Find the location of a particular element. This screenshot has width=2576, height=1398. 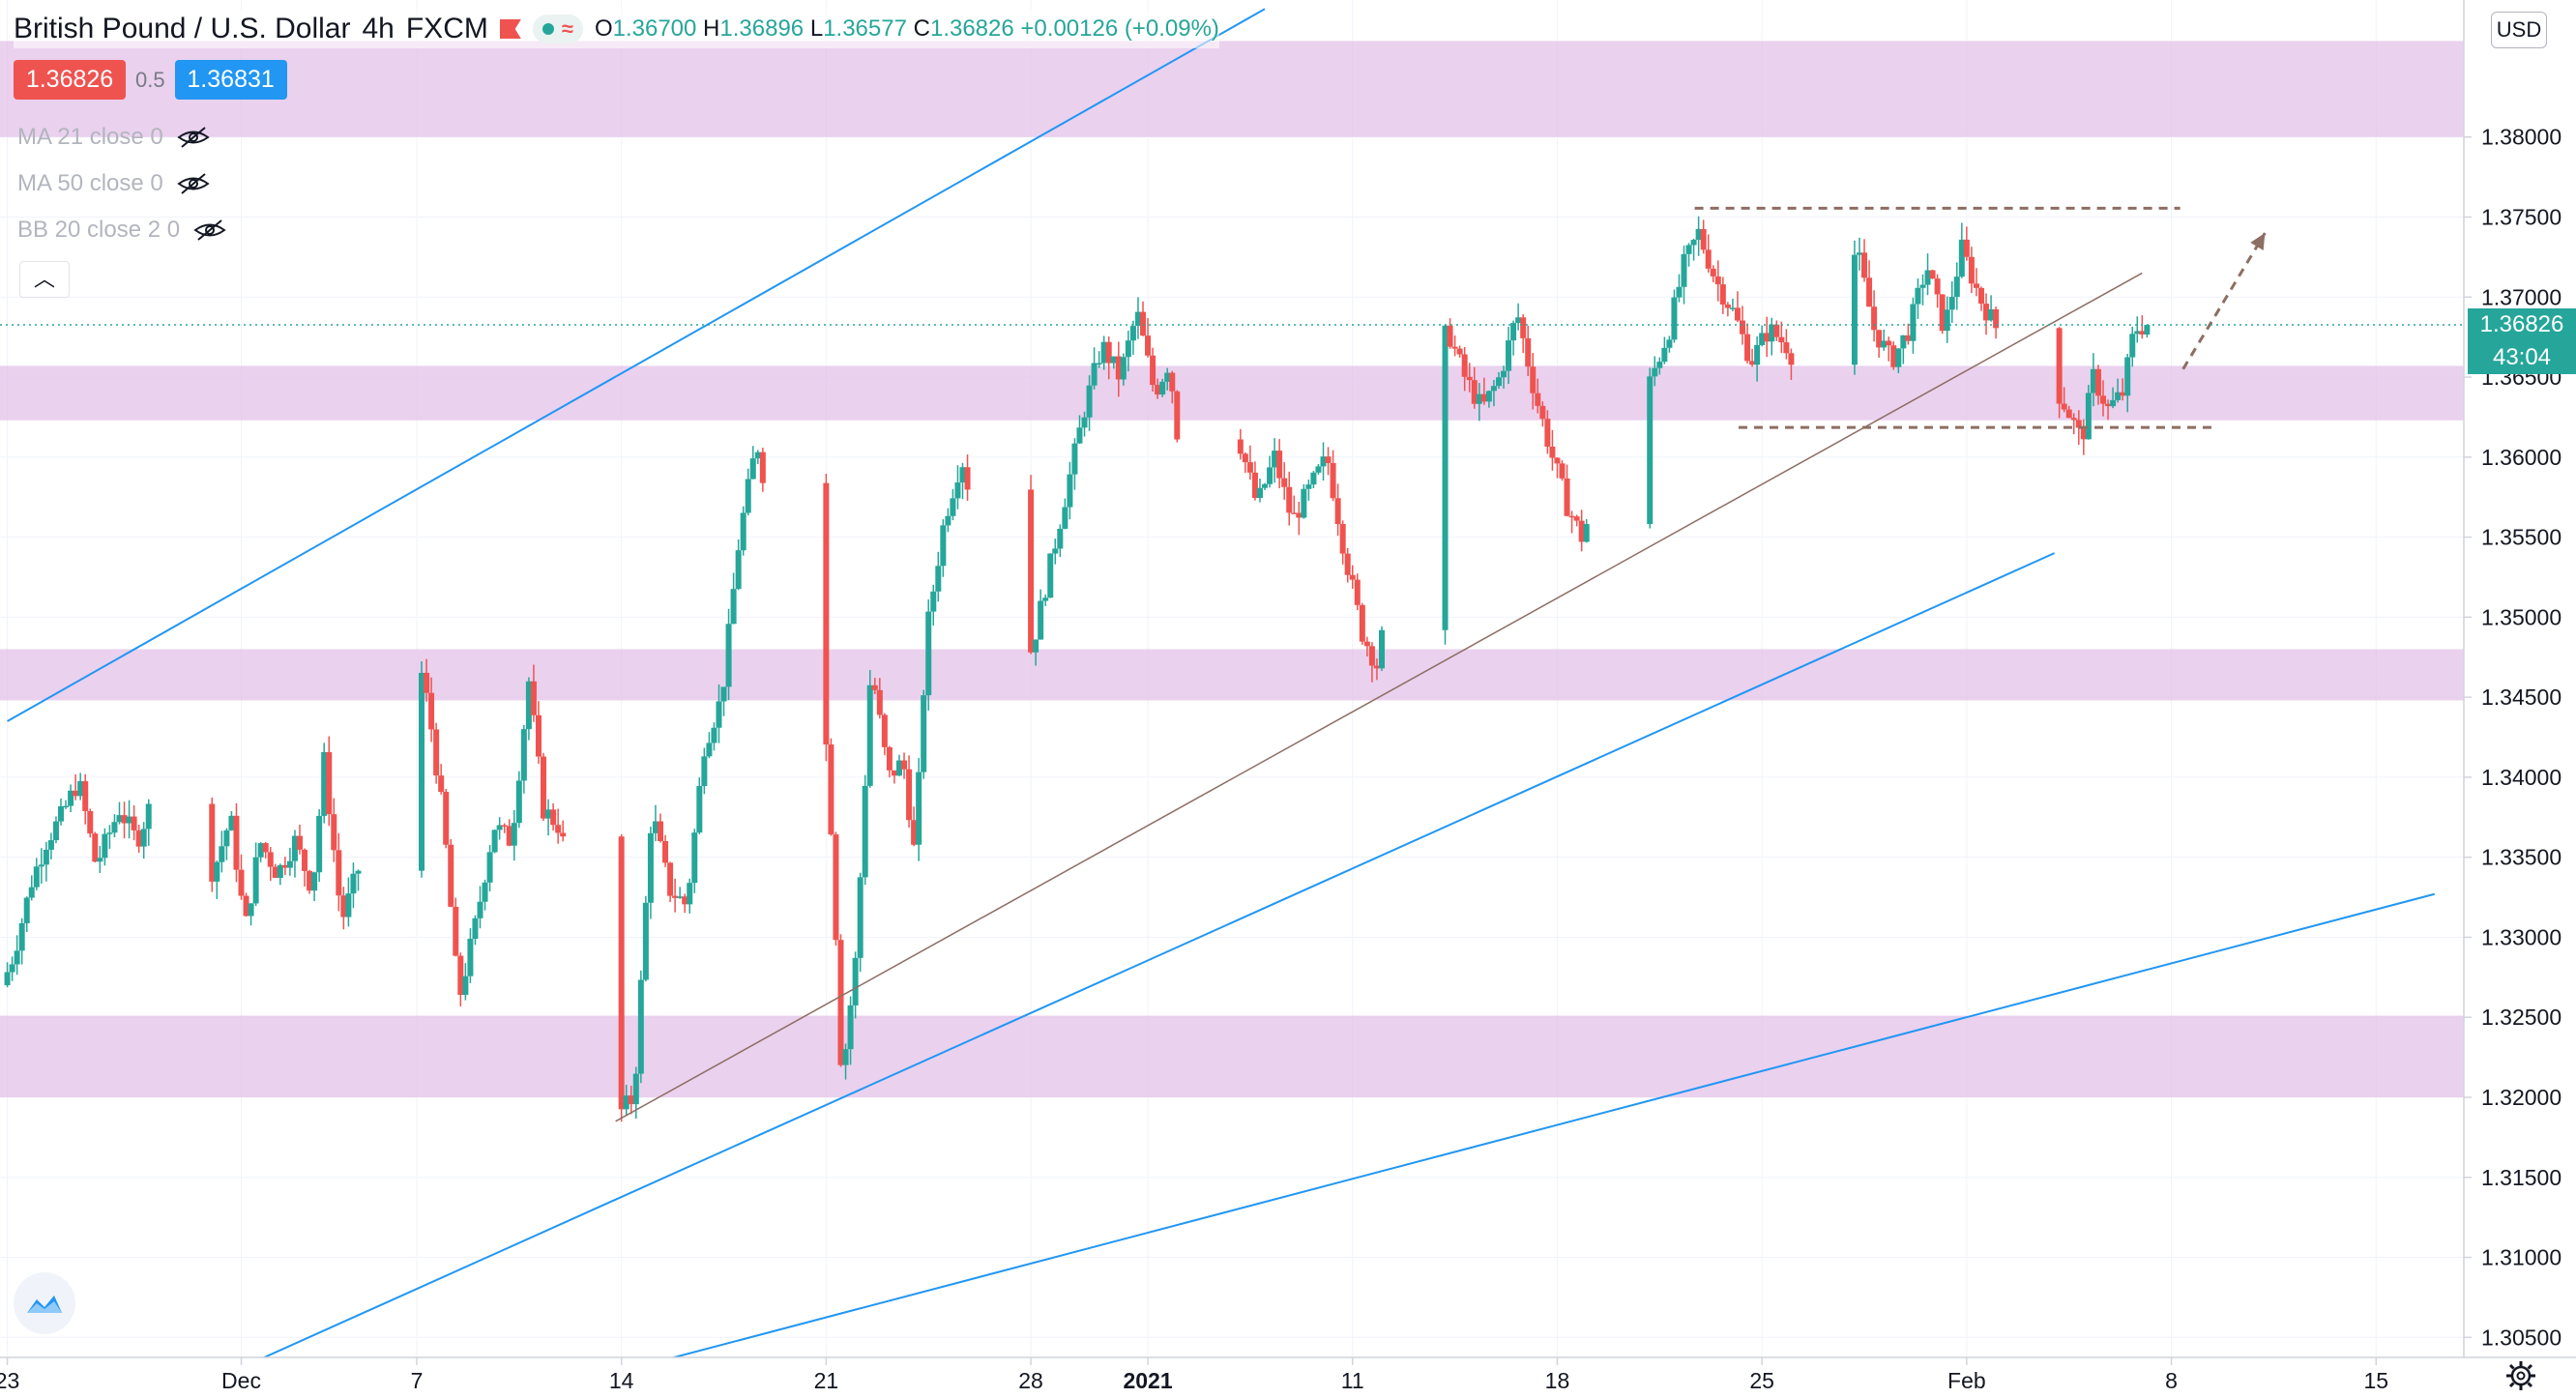

x-tick-label: 14 is located at coordinates (621, 1380).